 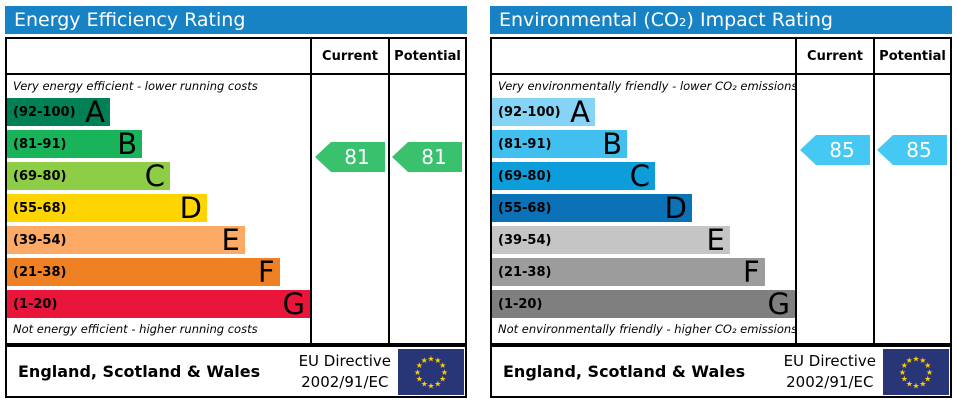 I want to click on co2-potential-value: 85, so click(x=919, y=150).